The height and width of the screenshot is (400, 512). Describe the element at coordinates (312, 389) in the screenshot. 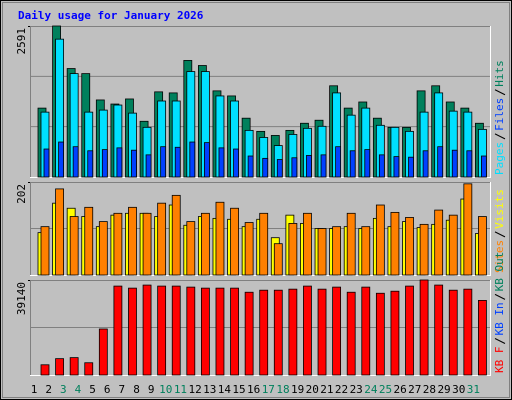

I see `x-tick-label: 20` at that location.